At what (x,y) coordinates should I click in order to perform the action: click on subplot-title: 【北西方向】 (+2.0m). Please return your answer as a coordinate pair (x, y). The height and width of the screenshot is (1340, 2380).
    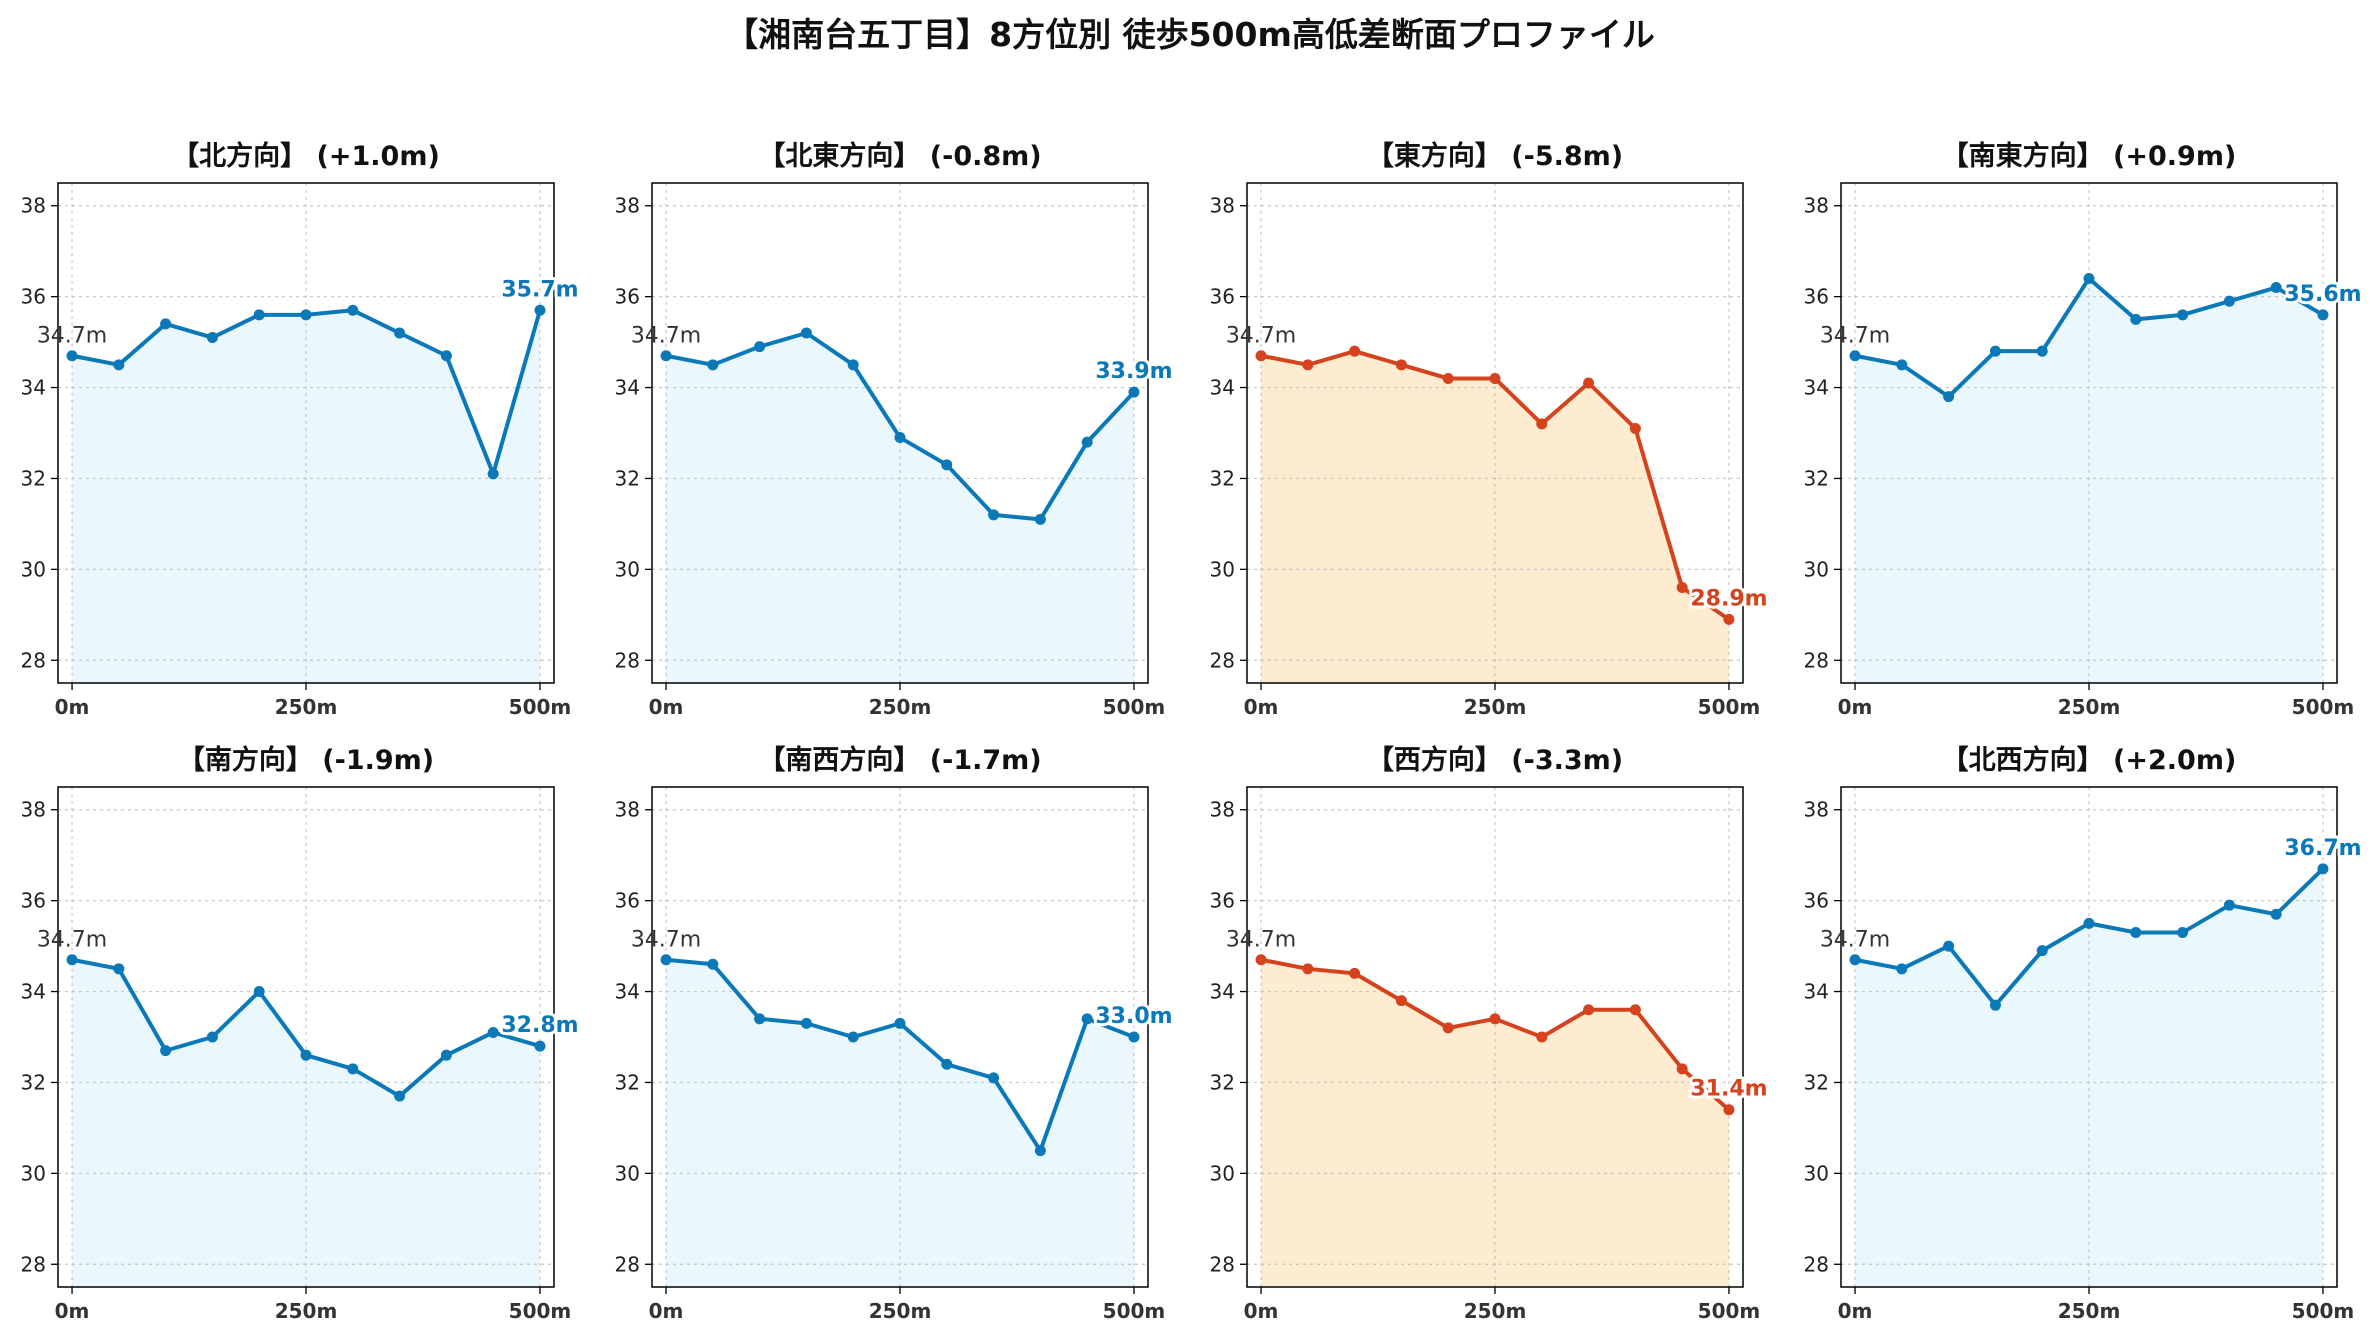
    Looking at the image, I should click on (2089, 760).